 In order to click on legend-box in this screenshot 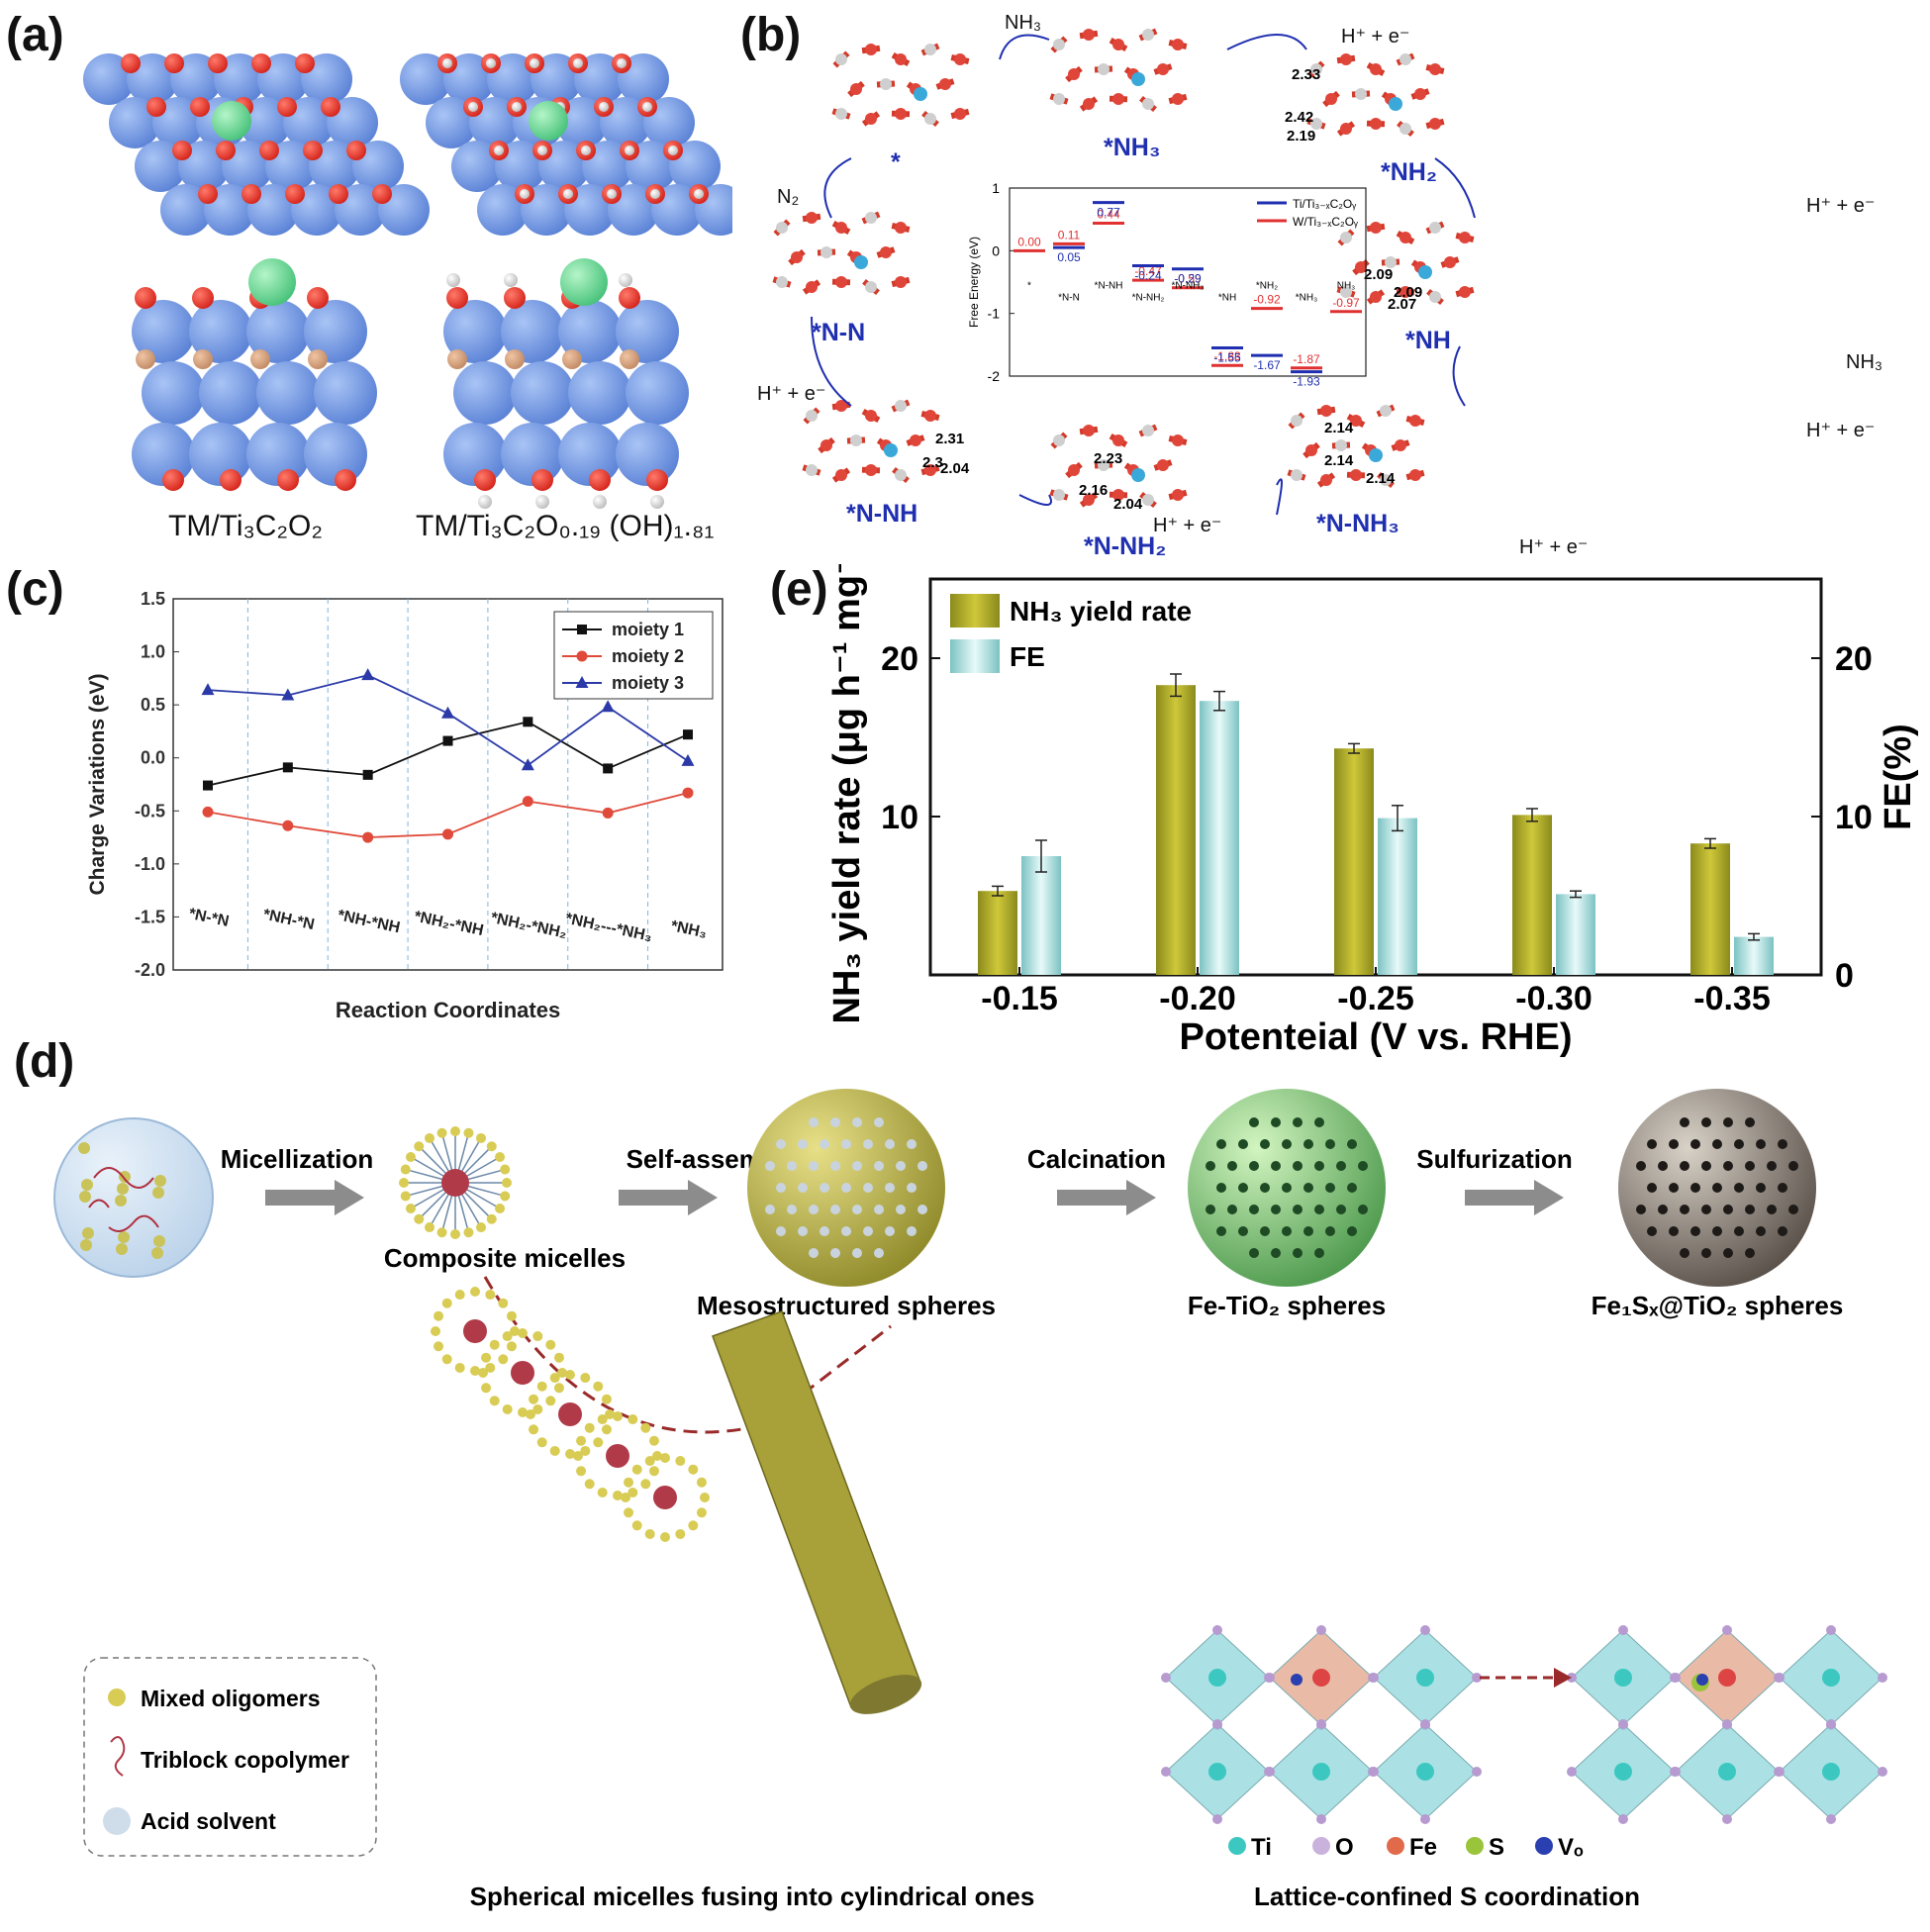, I will do `click(230, 1757)`.